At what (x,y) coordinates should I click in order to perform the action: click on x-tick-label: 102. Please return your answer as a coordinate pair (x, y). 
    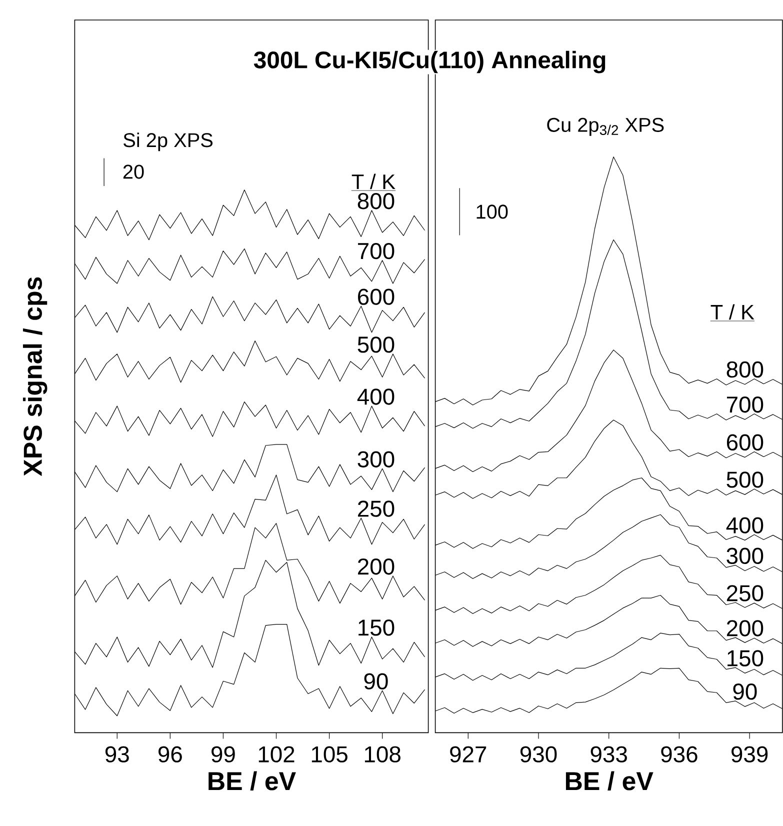
    Looking at the image, I should click on (276, 754).